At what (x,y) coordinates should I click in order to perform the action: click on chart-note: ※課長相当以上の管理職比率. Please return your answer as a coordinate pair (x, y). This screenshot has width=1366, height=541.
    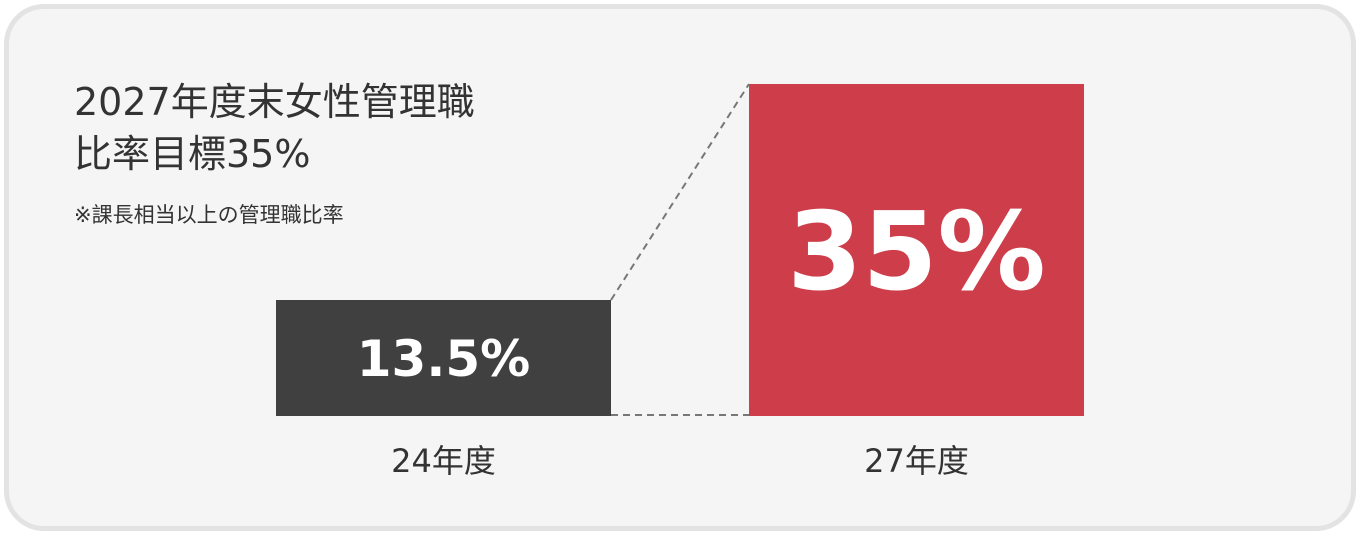
    Looking at the image, I should click on (209, 215).